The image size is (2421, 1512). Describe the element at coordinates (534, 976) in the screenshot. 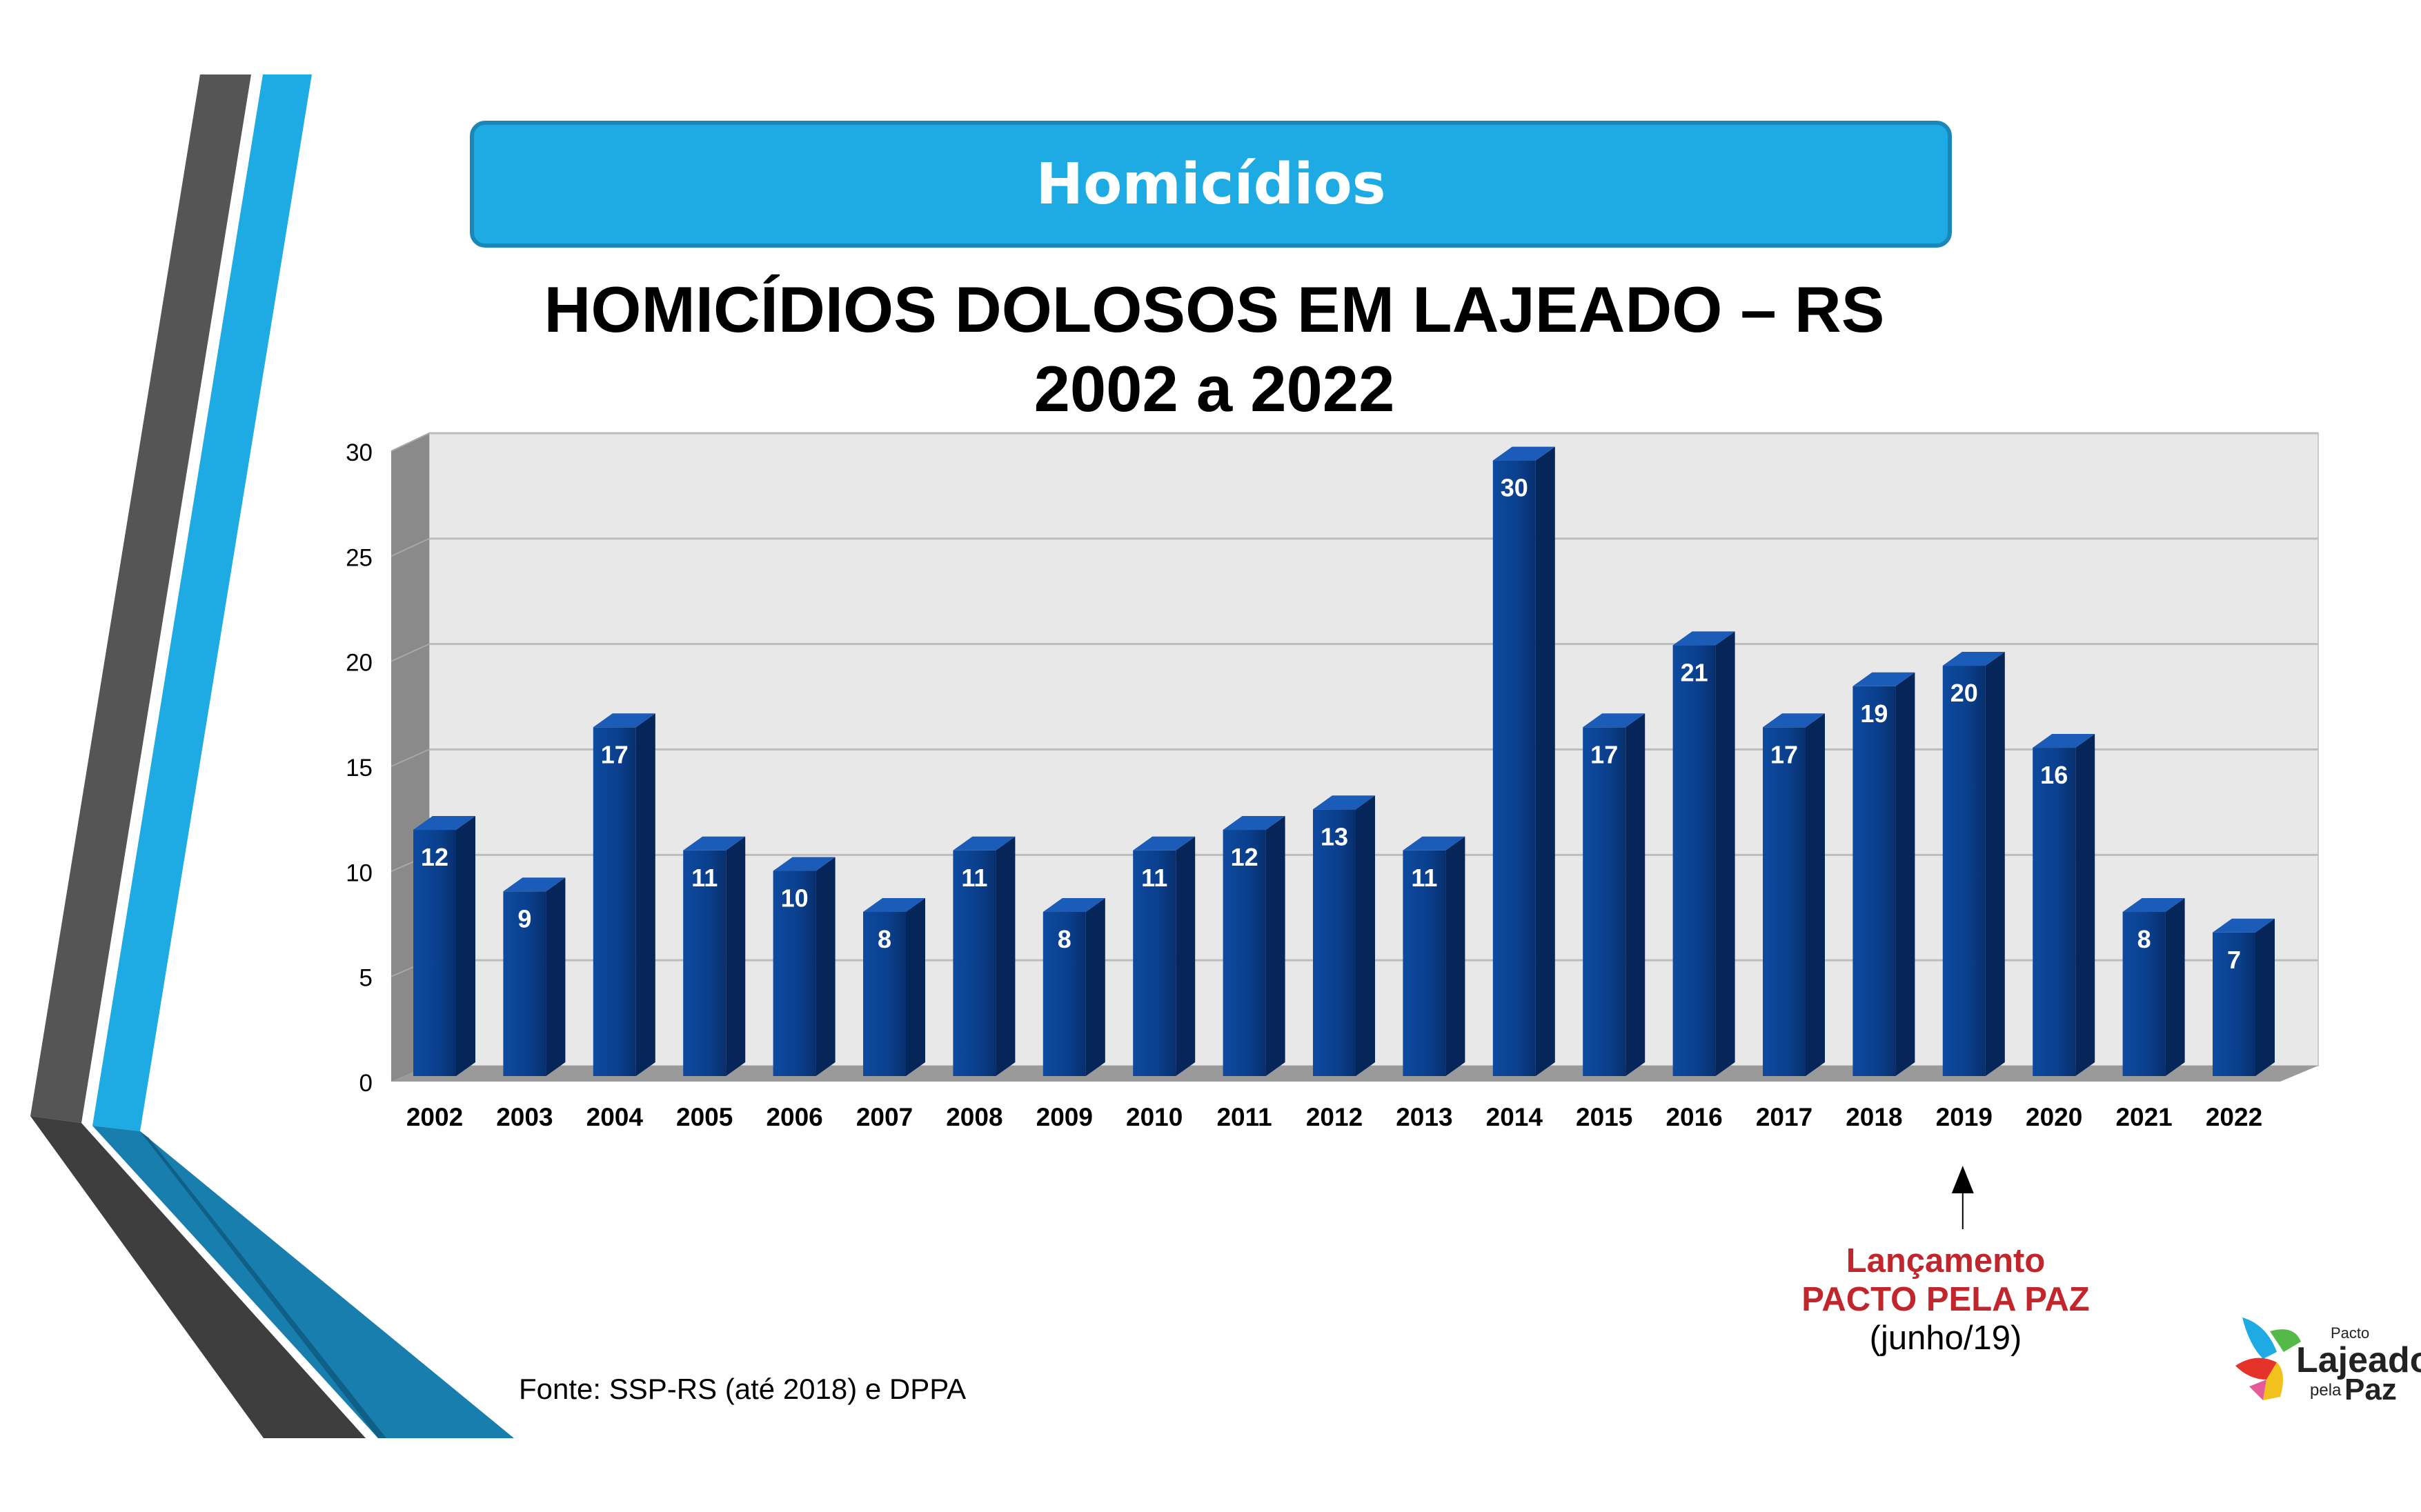

I see `bar-2003: 9` at that location.